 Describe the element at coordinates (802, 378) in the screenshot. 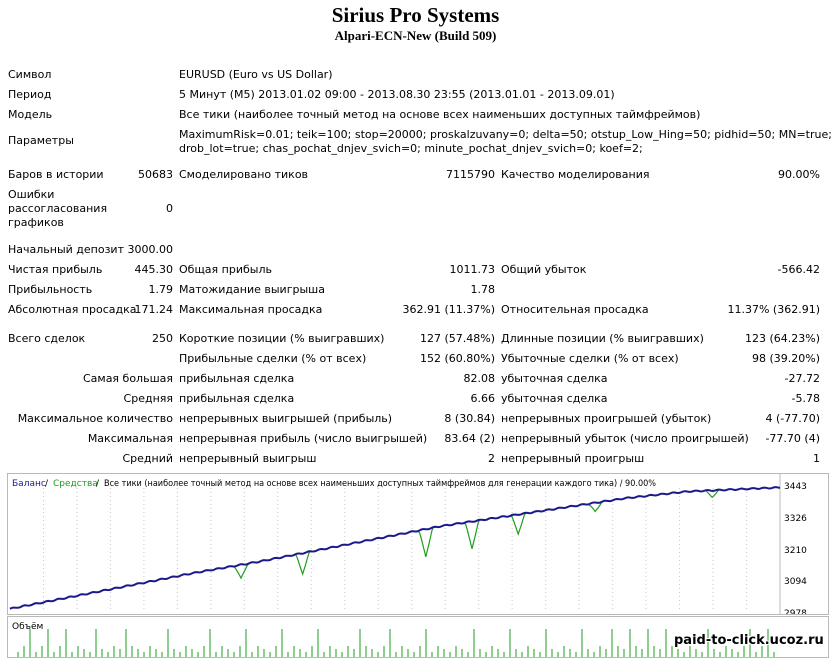

I see `trades-v3-2: -27.72` at that location.